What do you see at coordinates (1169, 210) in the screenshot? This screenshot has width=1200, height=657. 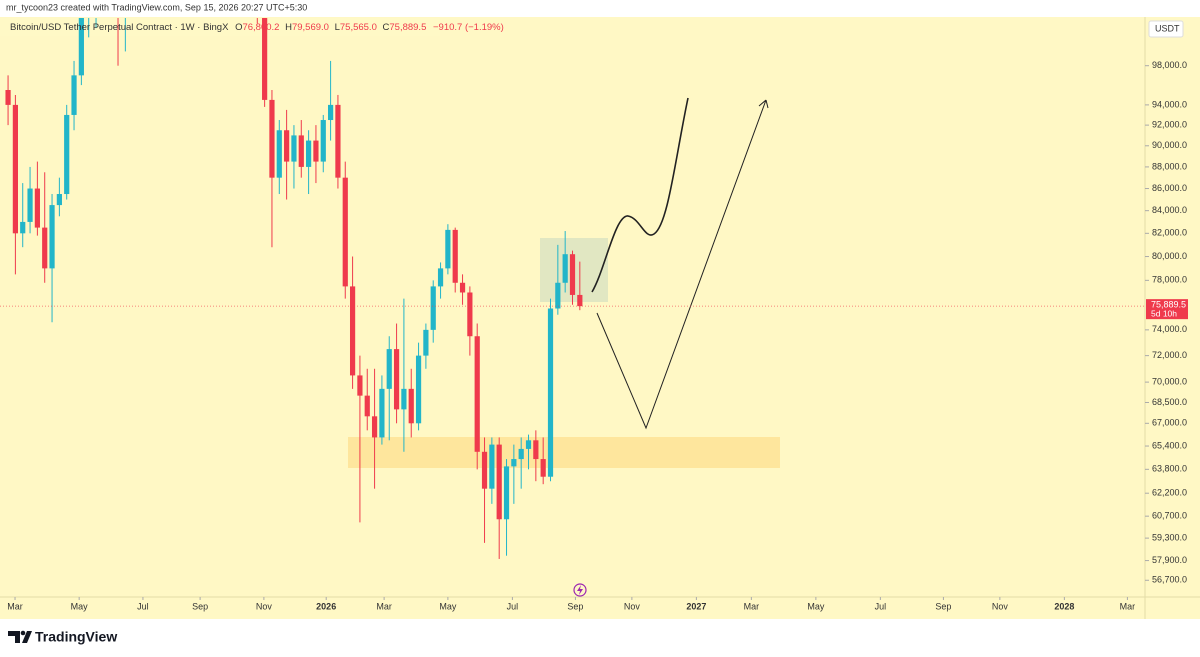 I see `y-tick-label: 84,000.0` at bounding box center [1169, 210].